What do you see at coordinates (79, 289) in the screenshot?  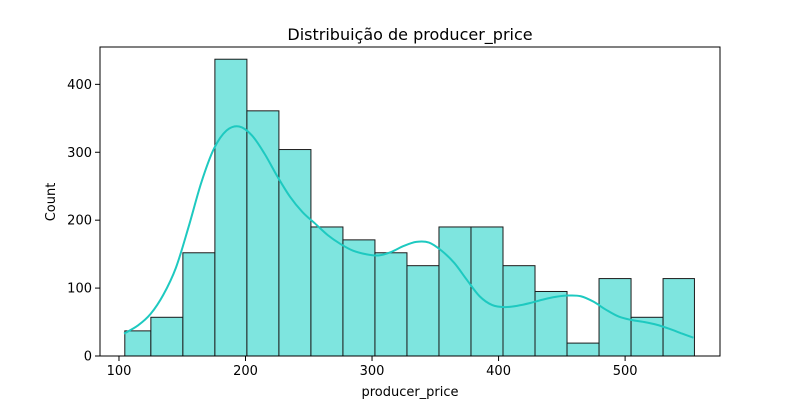 I see `y-tick-label: 100` at bounding box center [79, 289].